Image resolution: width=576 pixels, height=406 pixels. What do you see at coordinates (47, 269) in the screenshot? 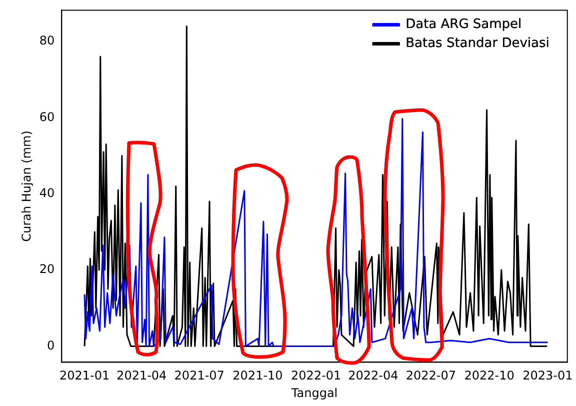
I see `y-tick-label: 20` at bounding box center [47, 269].